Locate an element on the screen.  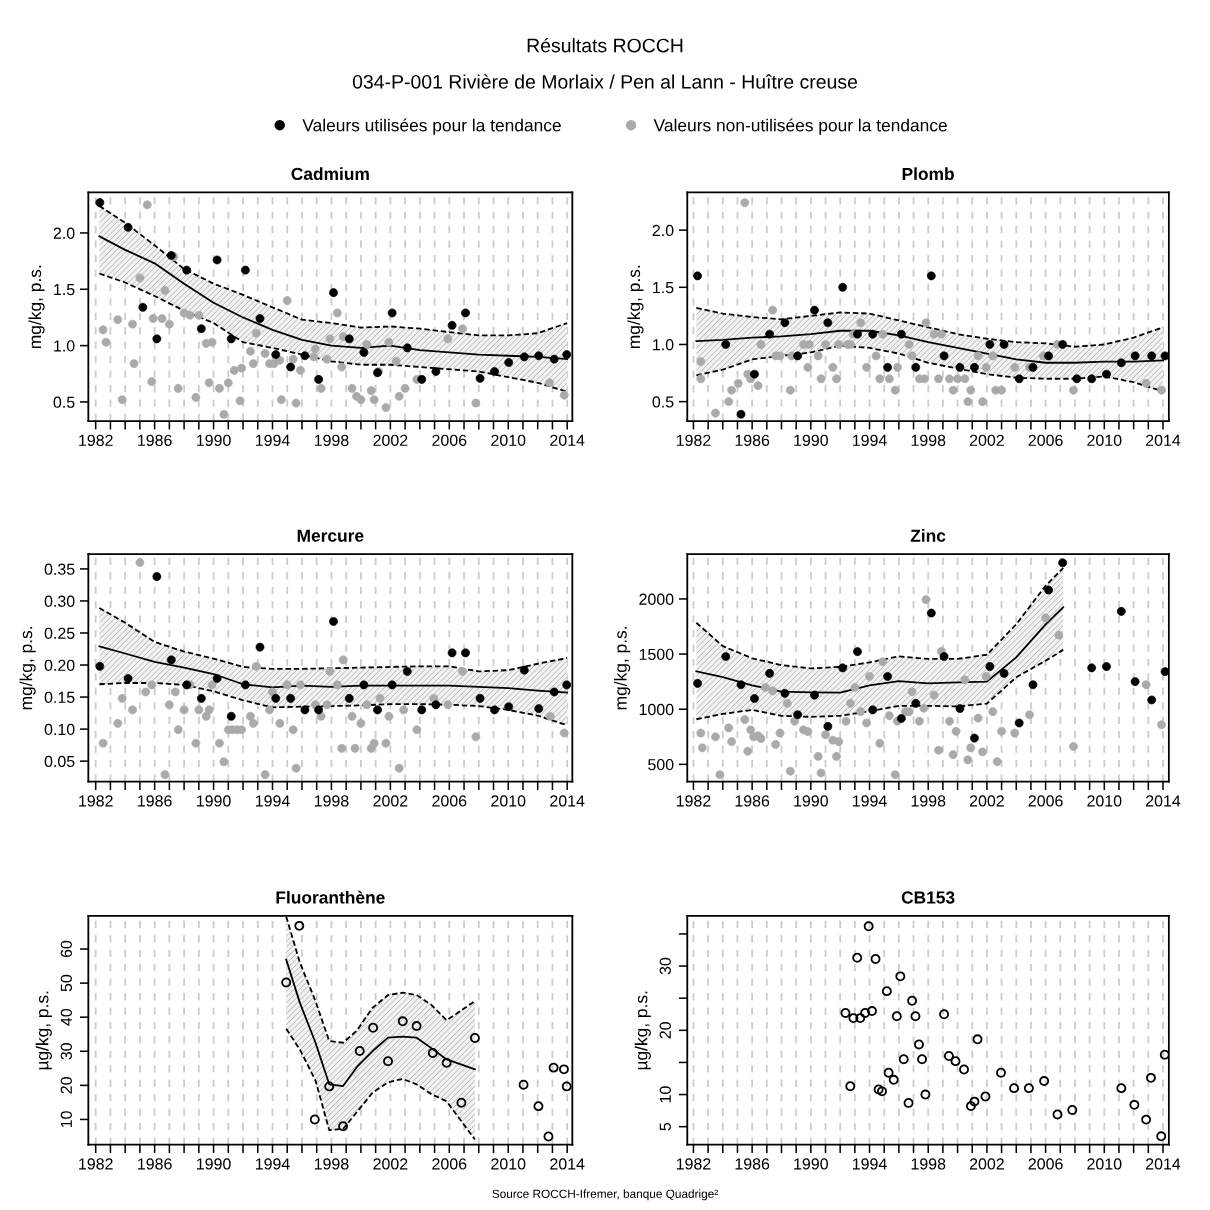
y-tick-label: 50 is located at coordinates (66, 983).